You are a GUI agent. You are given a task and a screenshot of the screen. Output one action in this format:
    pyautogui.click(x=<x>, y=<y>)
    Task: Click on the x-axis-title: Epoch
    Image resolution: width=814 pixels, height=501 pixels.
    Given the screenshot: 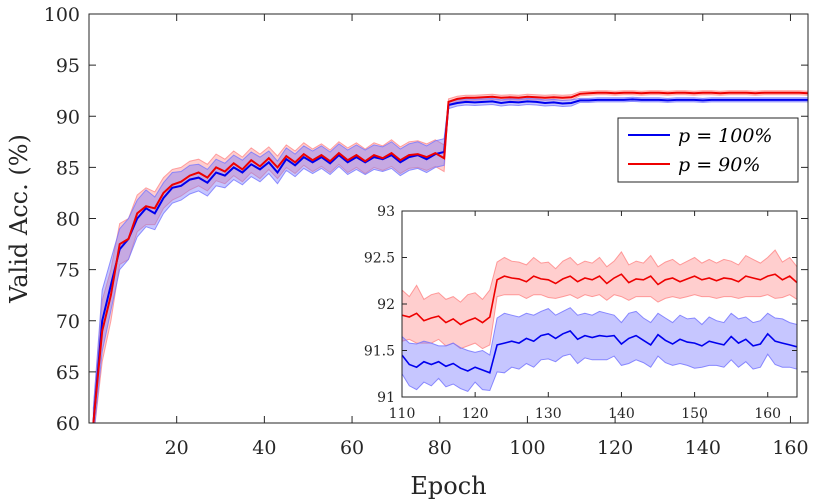 What is the action you would take?
    pyautogui.click(x=448, y=486)
    